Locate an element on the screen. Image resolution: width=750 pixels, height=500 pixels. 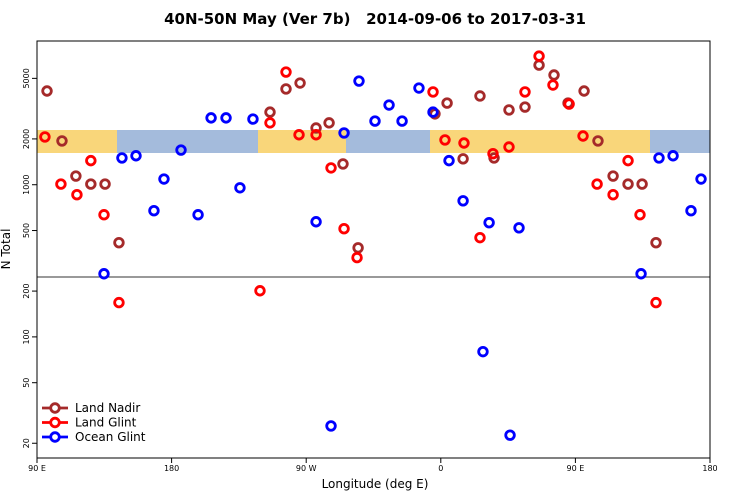
y-tick-label: 2000 is located at coordinates (26, 139).